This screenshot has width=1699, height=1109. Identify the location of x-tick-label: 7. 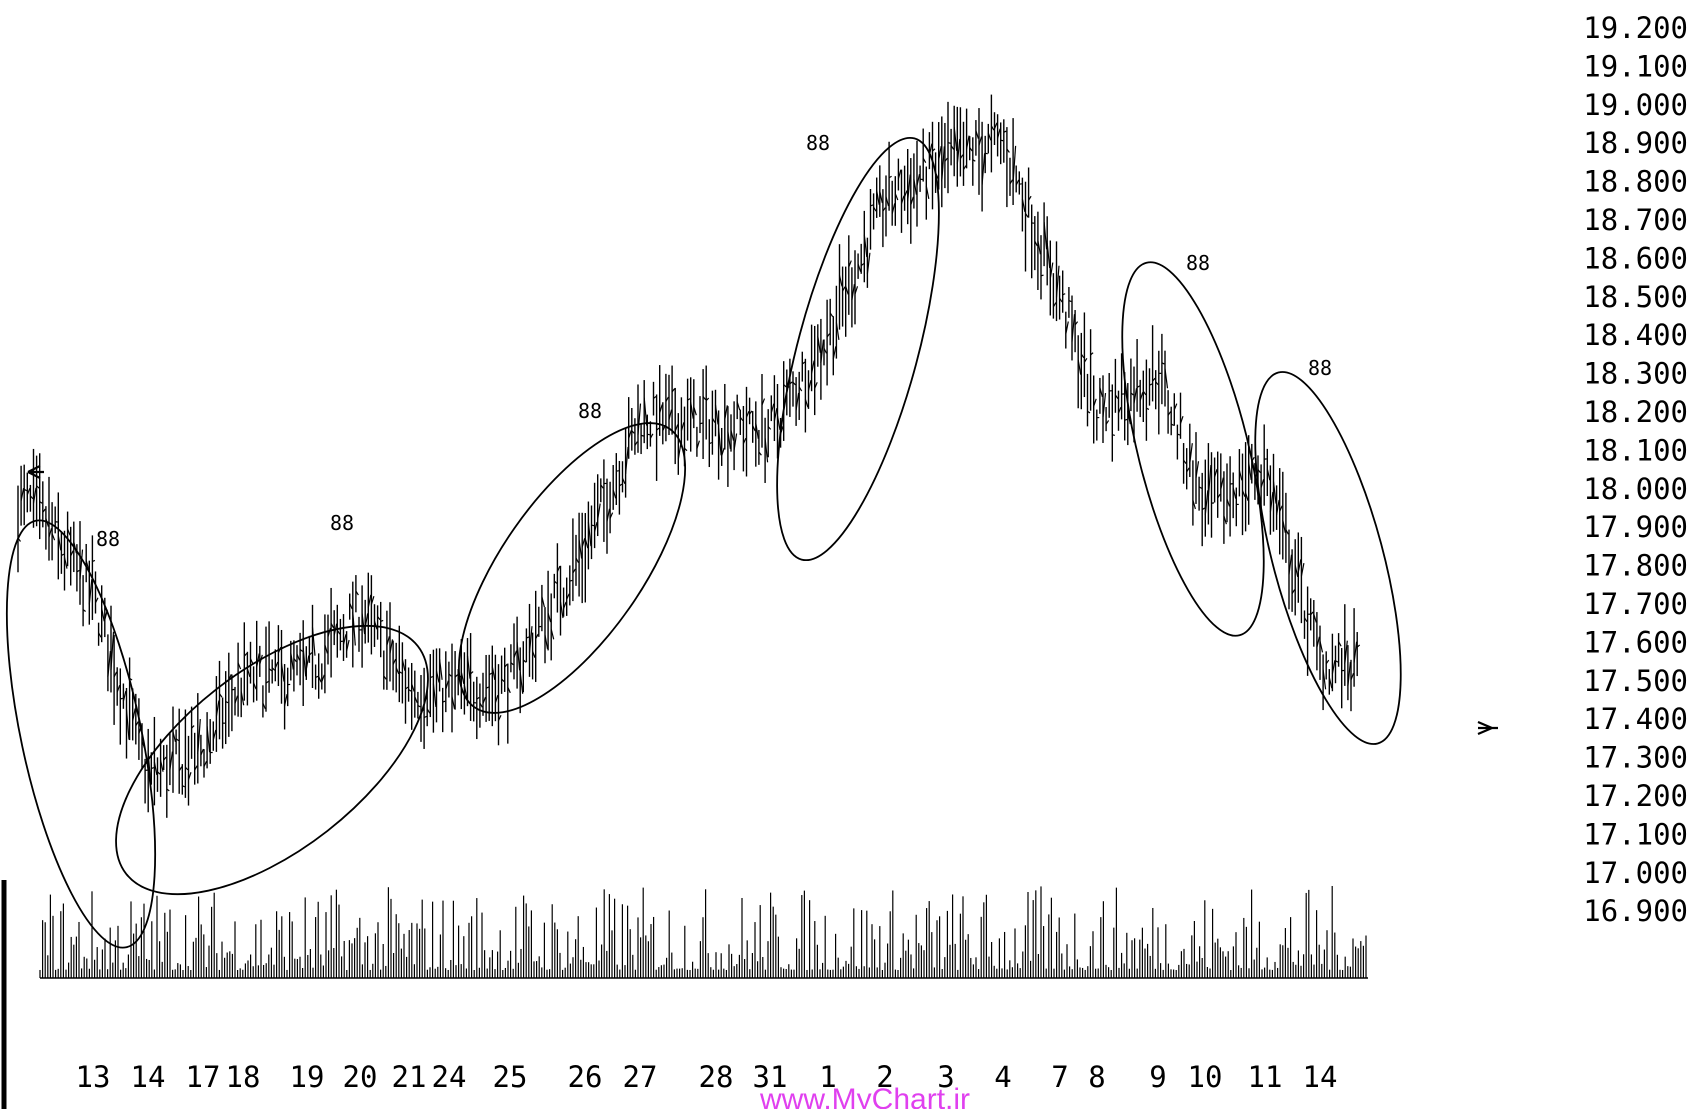
(1059, 1077).